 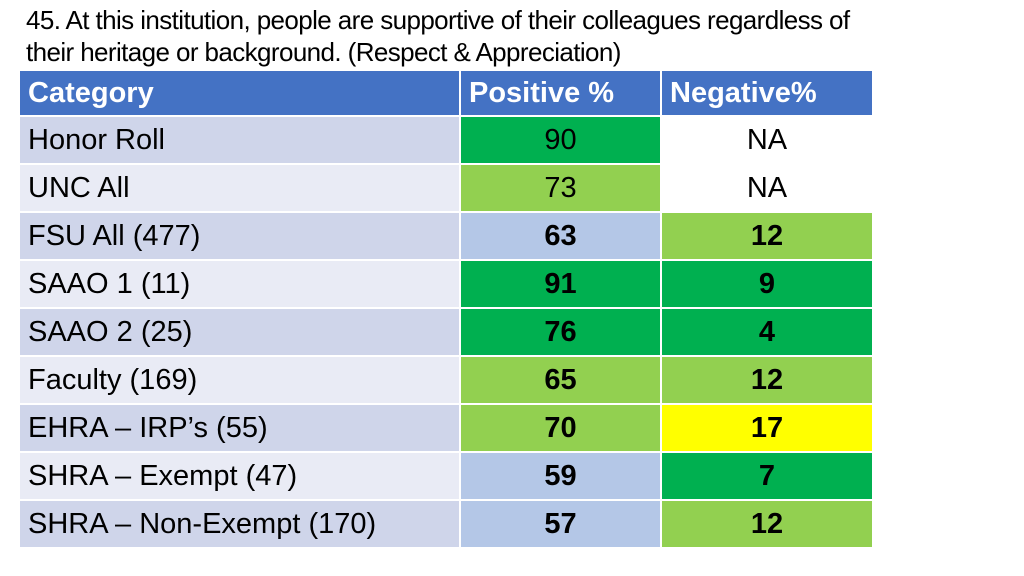 What do you see at coordinates (560, 476) in the screenshot?
I see `positive-cell: 59` at bounding box center [560, 476].